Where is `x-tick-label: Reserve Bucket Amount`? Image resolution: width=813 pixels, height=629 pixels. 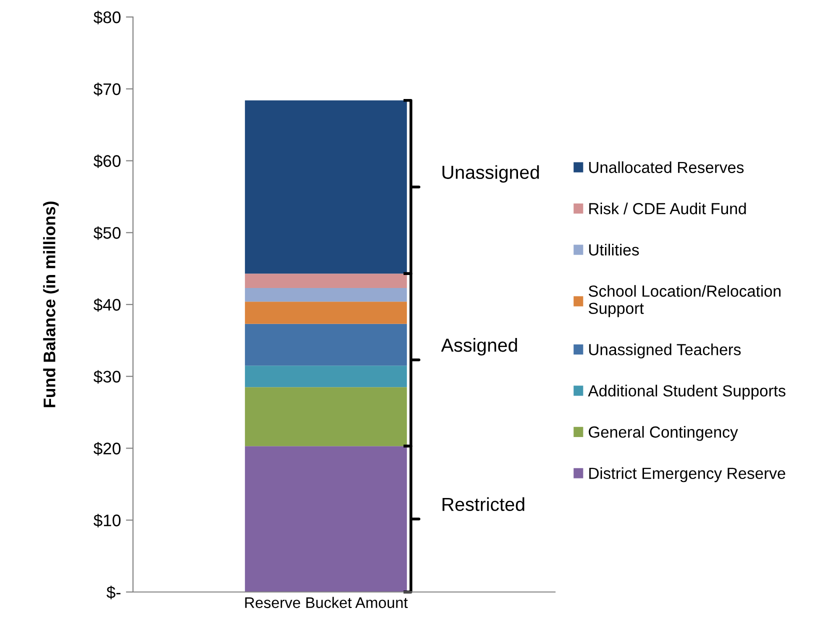
x-tick-label: Reserve Bucket Amount is located at coordinates (326, 602).